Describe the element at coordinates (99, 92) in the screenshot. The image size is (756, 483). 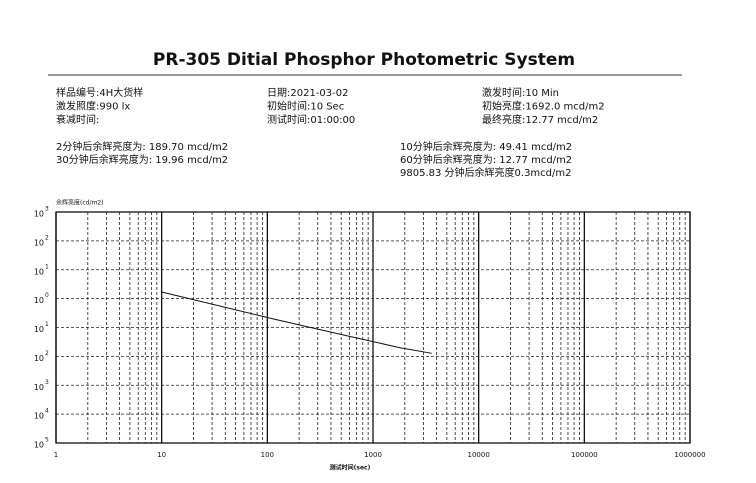
I see `info-text: 样品编号:4H大货样` at that location.